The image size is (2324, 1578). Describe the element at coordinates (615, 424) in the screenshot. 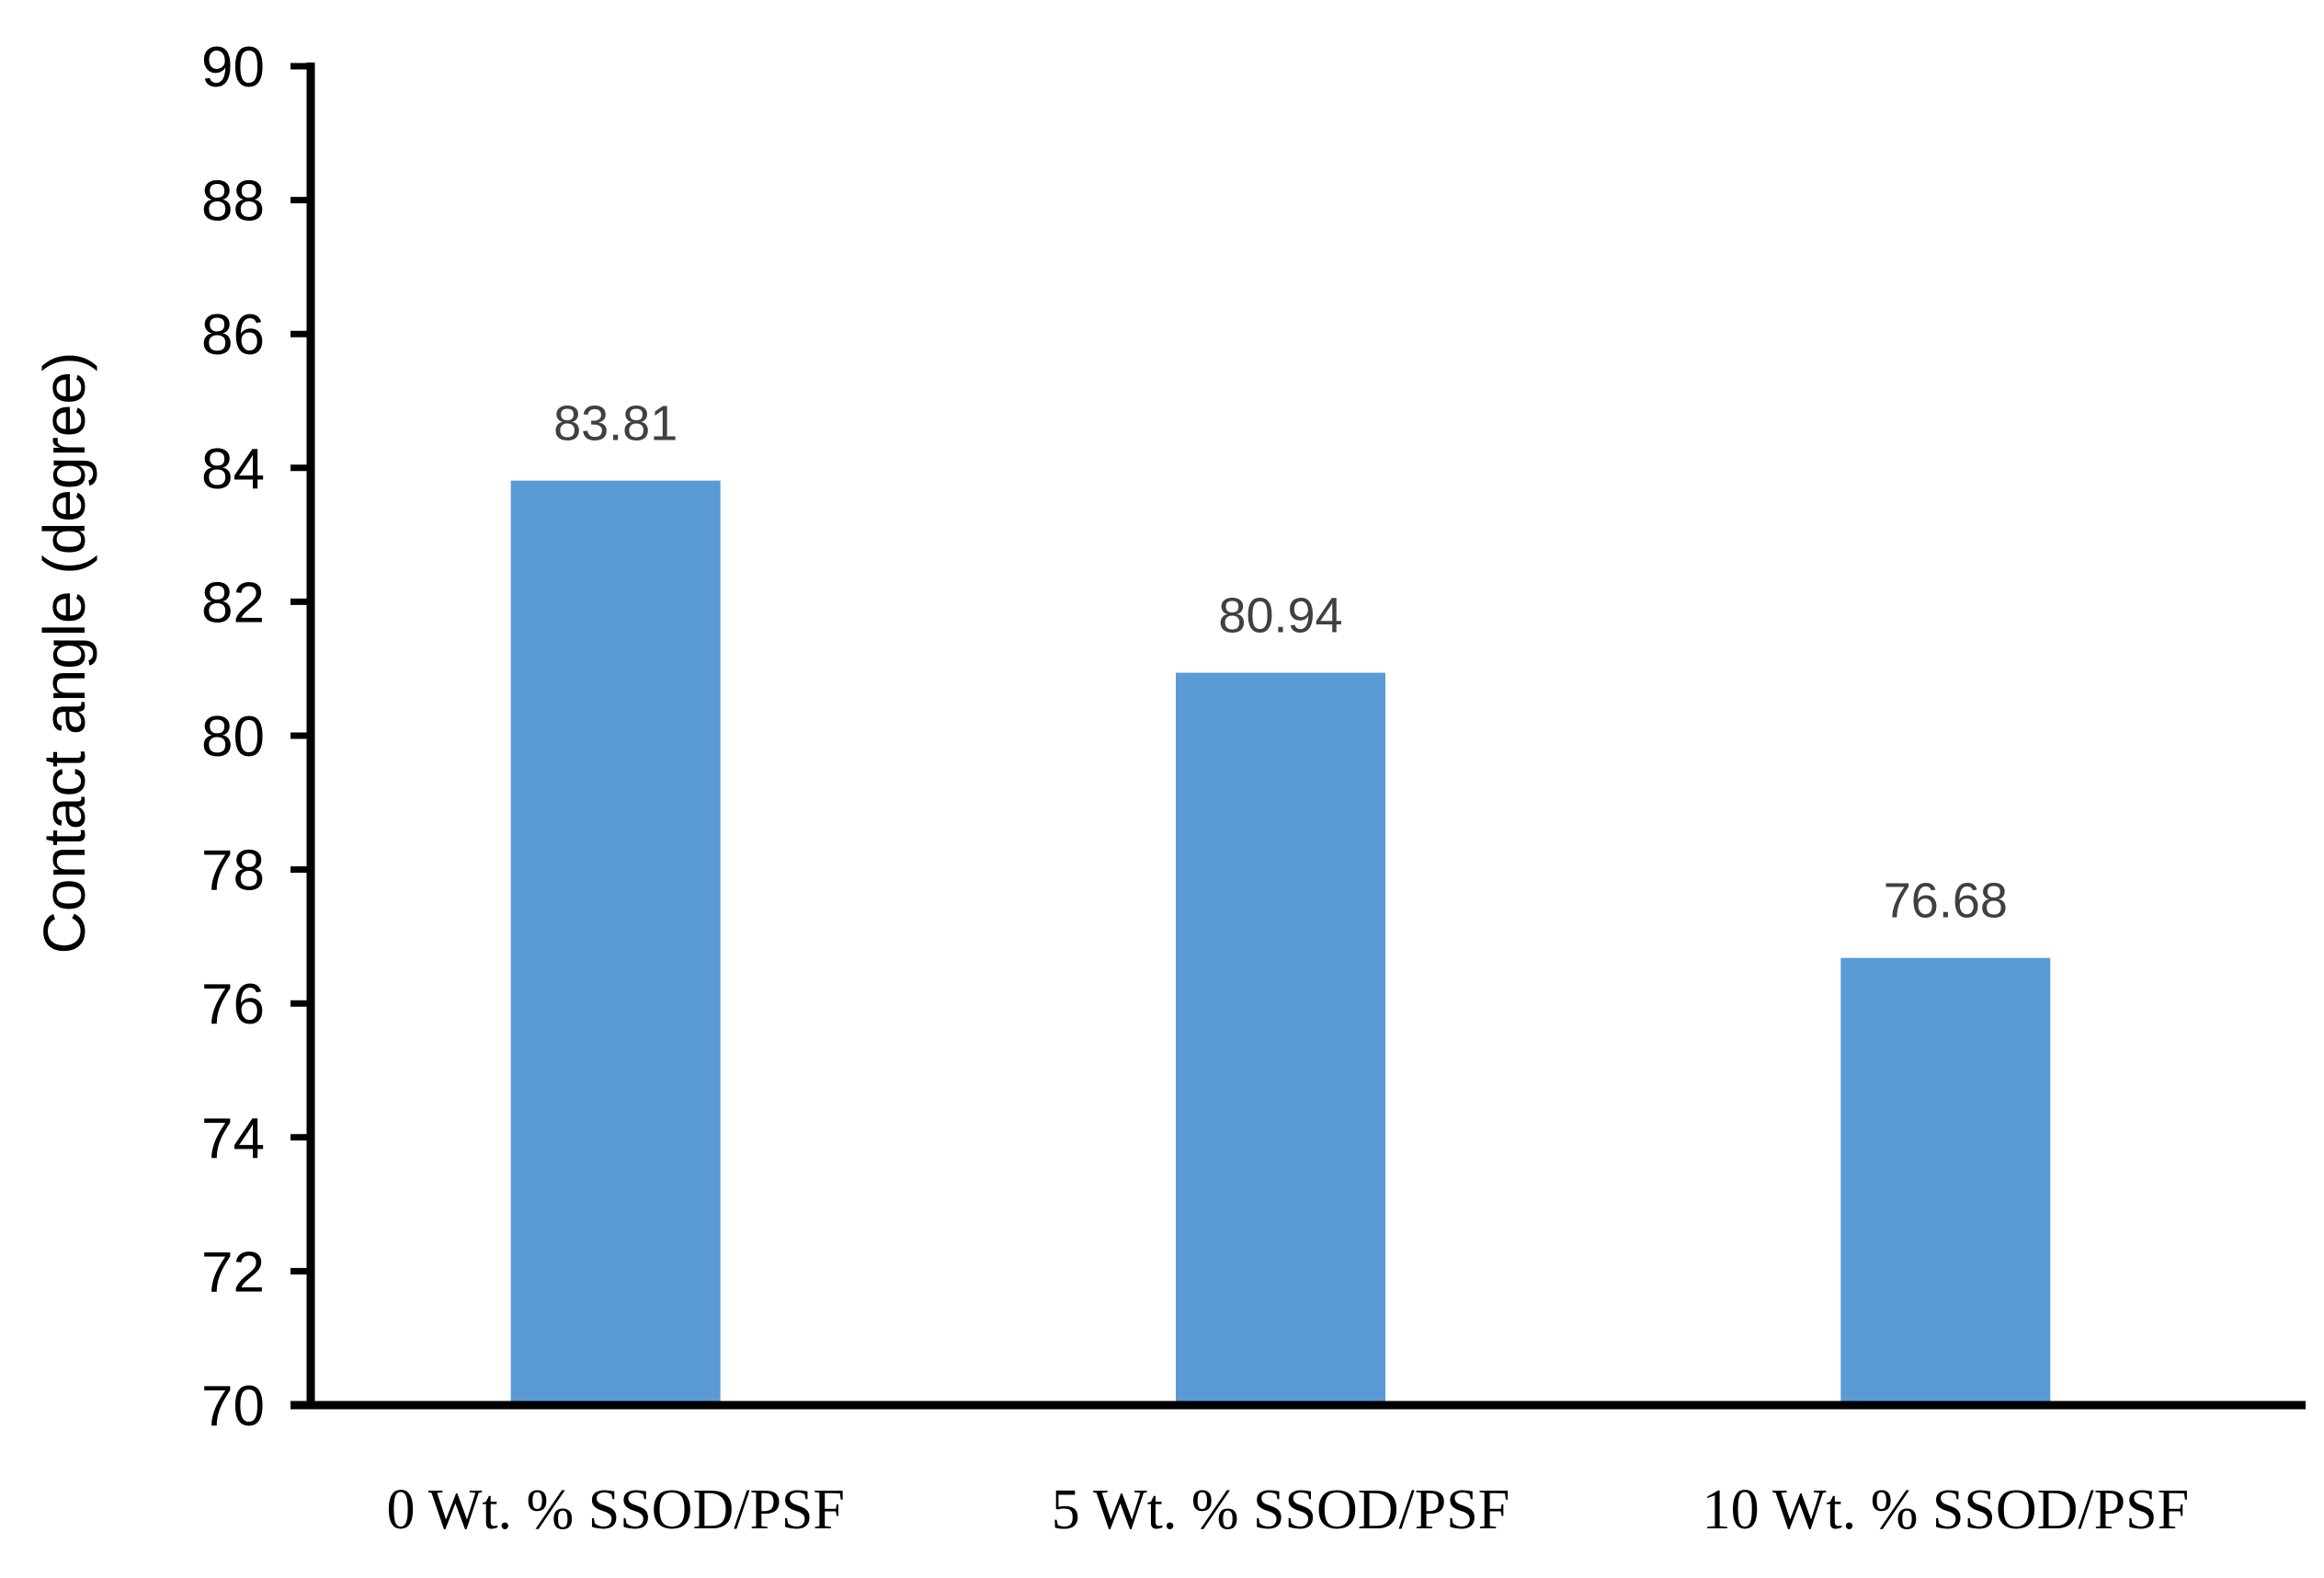

I see `bar-value-label: 83.81` at that location.